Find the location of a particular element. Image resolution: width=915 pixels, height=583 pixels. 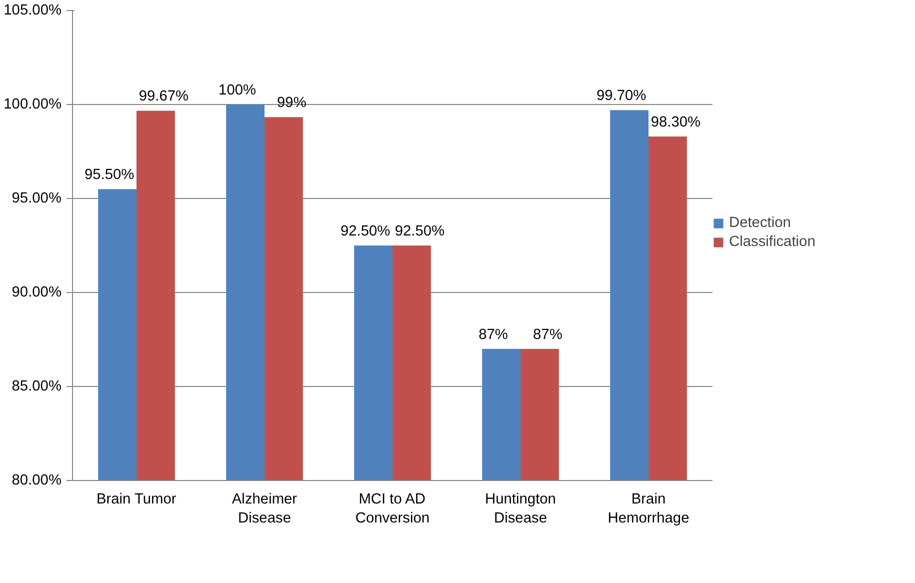

y-tick-label: 90.00% is located at coordinates (37, 292).